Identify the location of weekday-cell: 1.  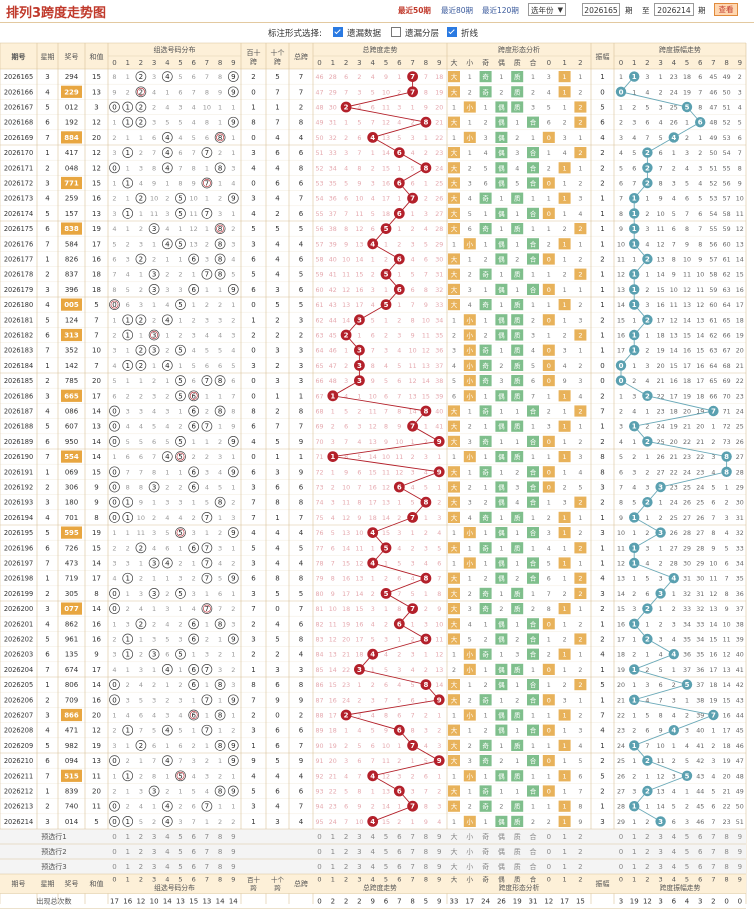
(47, 260).